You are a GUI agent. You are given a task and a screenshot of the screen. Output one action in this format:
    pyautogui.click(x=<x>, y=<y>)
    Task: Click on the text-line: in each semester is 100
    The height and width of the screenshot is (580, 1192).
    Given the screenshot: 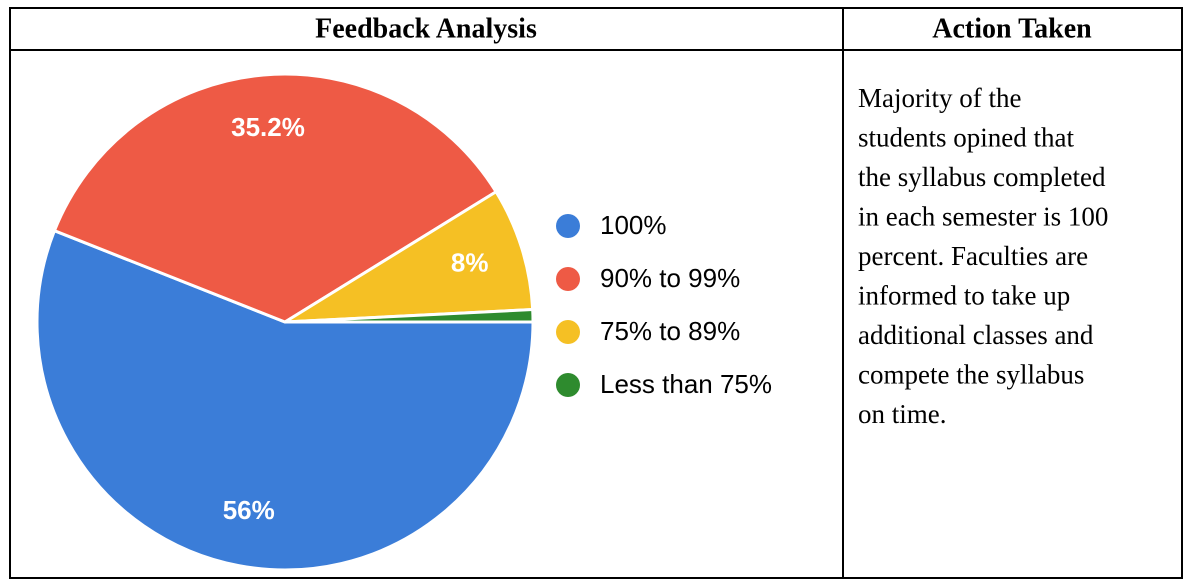 What is the action you would take?
    pyautogui.click(x=983, y=217)
    